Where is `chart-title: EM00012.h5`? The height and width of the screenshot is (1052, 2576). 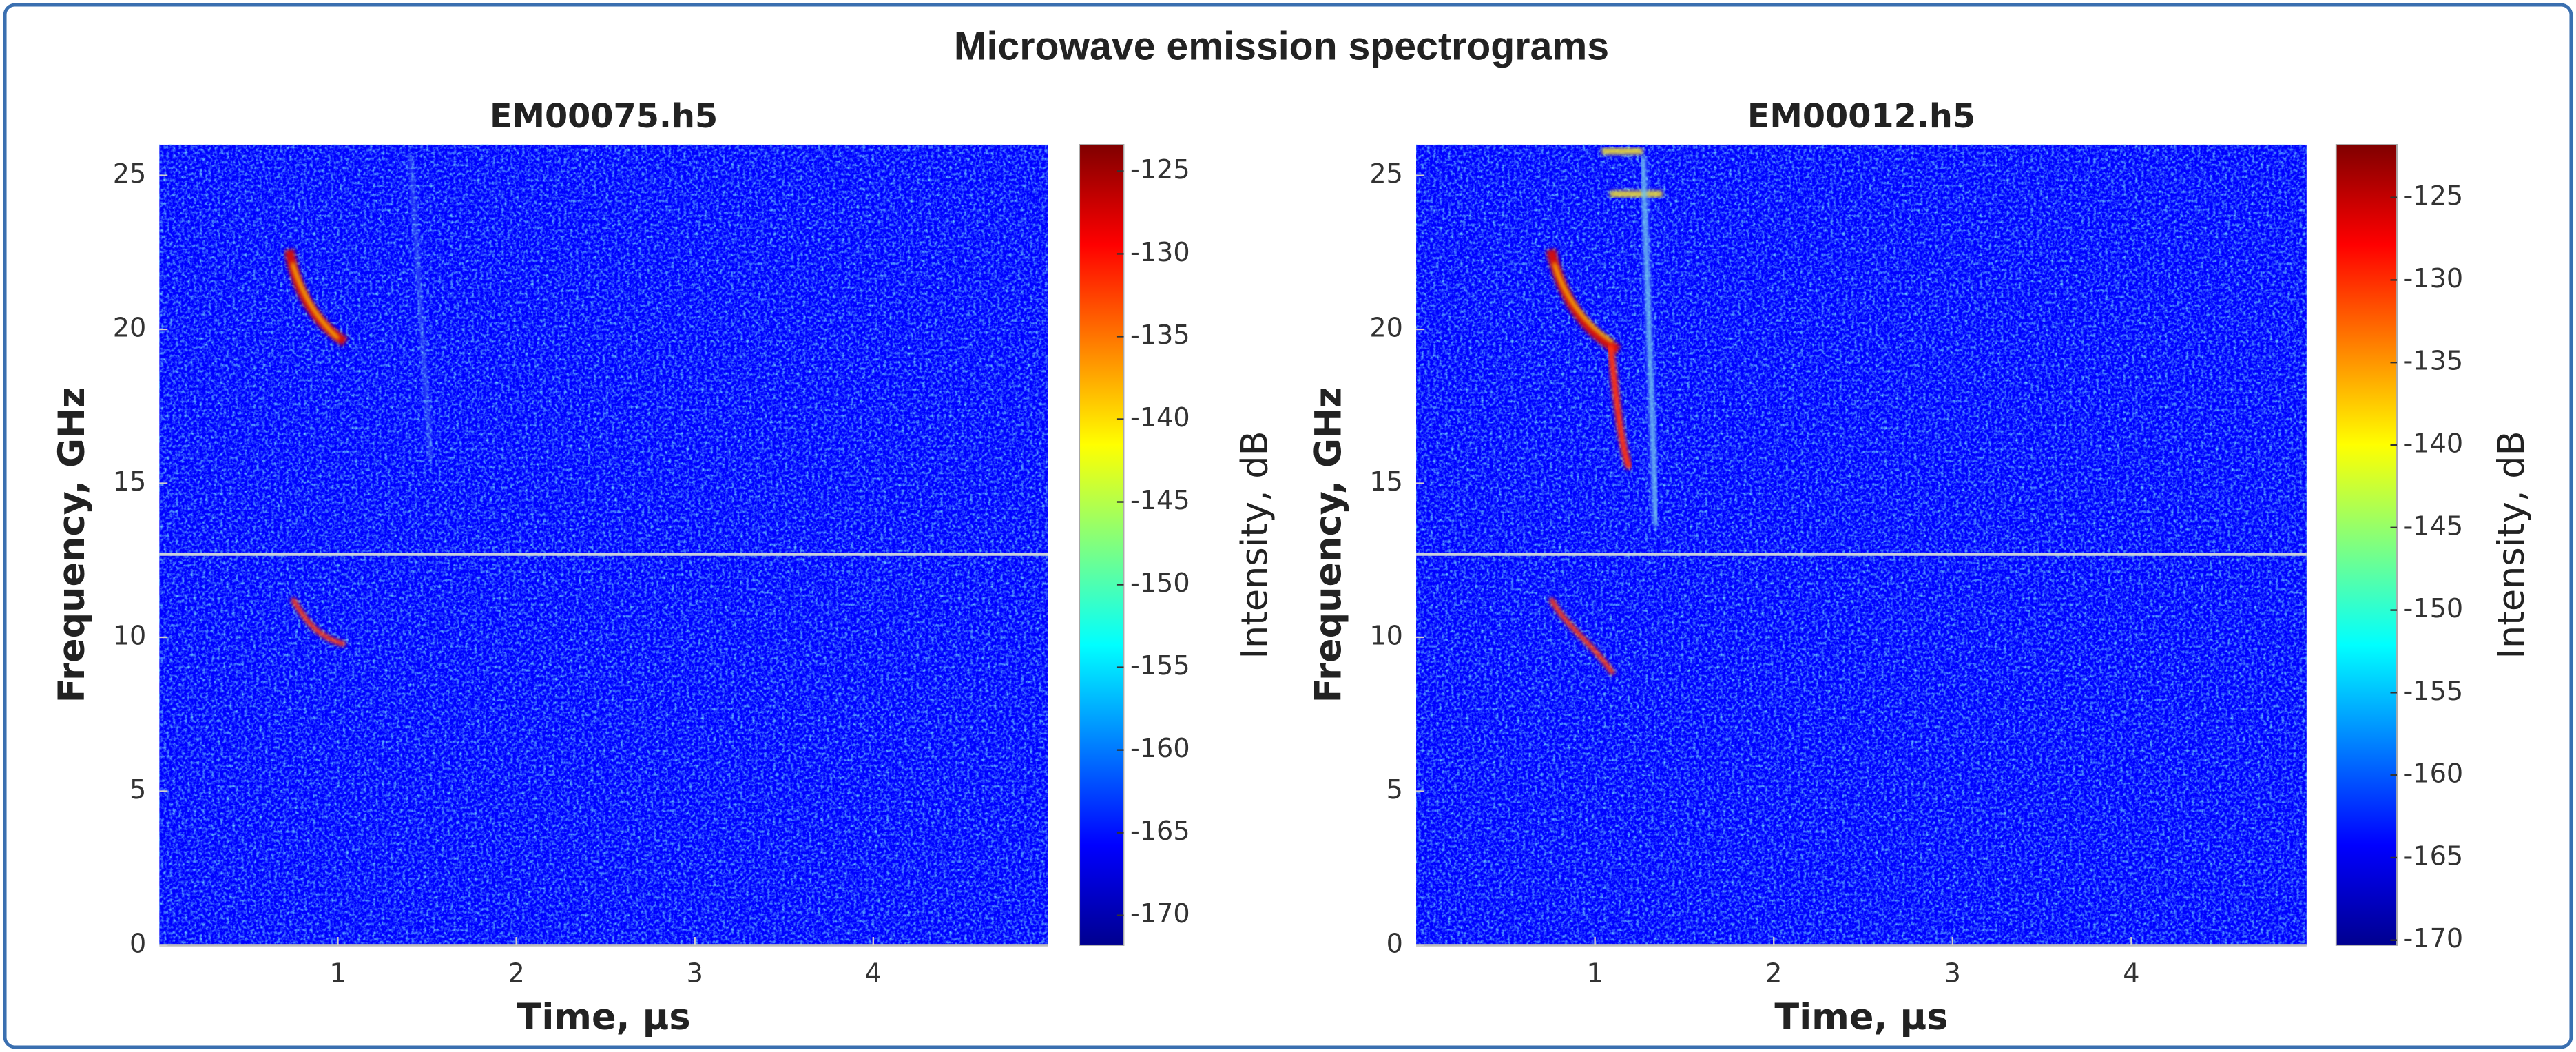 chart-title: EM00012.h5 is located at coordinates (1861, 117).